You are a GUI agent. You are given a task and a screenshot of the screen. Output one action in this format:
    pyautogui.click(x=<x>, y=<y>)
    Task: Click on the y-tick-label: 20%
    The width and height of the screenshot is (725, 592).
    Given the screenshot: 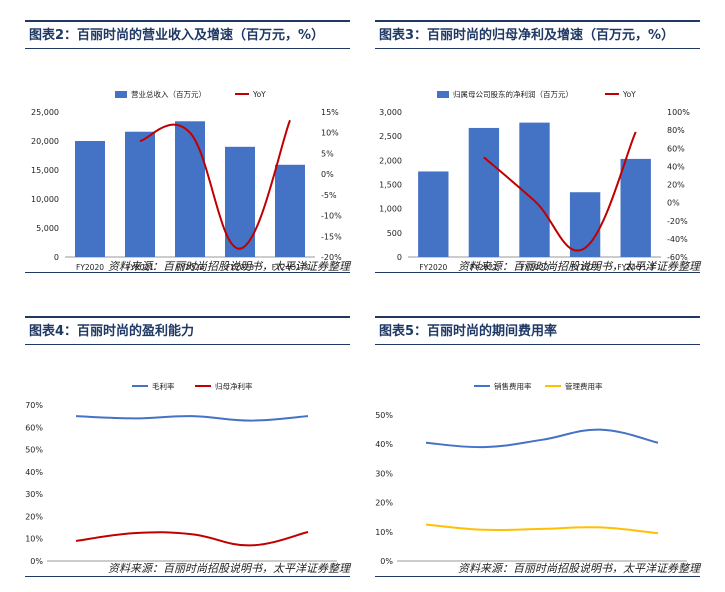 What is the action you would take?
    pyautogui.click(x=34, y=516)
    